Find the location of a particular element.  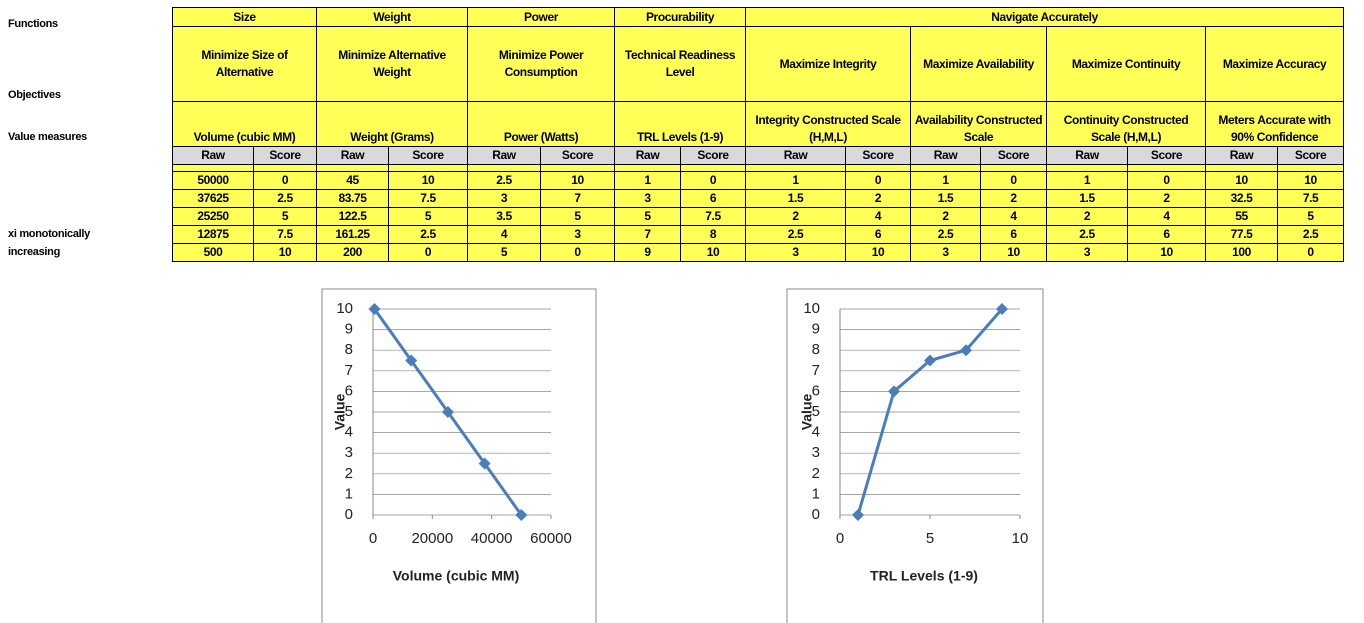

data-cell: 50000 is located at coordinates (213, 180).